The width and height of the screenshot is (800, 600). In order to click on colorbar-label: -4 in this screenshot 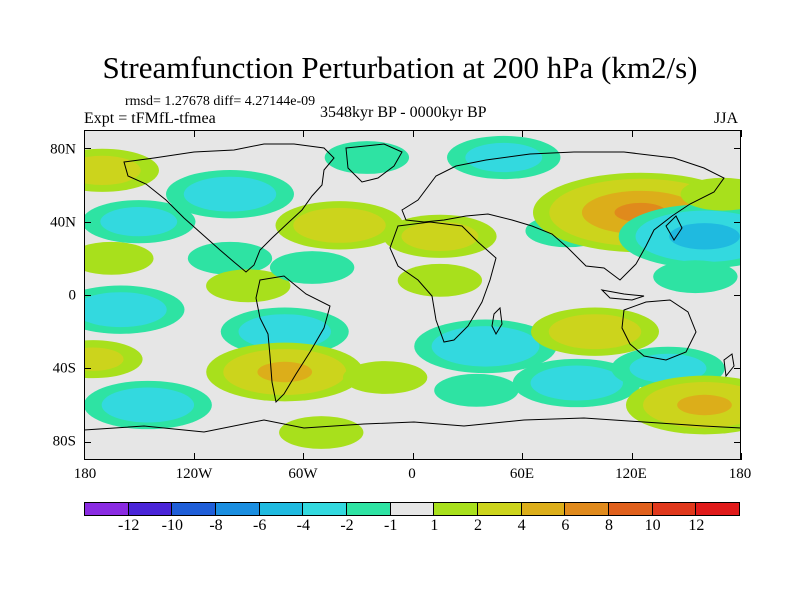, I will do `click(303, 525)`.